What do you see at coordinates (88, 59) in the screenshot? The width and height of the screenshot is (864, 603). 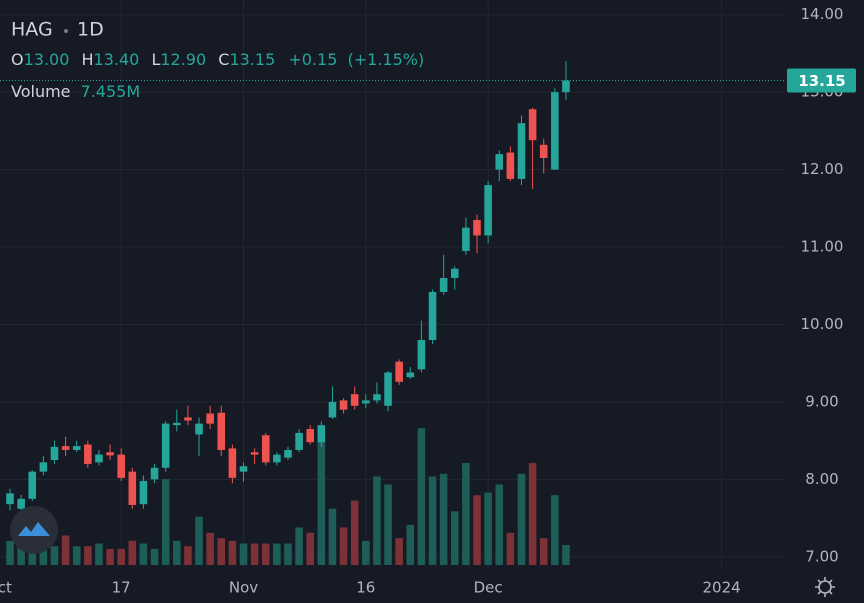 I see `label: H` at bounding box center [88, 59].